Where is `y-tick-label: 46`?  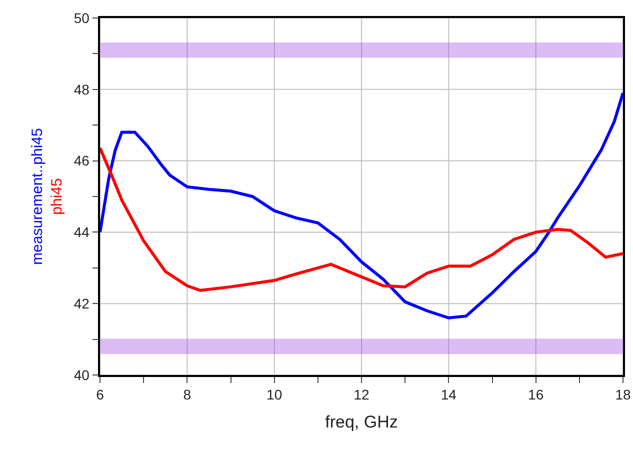
y-tick-label: 46 is located at coordinates (82, 160).